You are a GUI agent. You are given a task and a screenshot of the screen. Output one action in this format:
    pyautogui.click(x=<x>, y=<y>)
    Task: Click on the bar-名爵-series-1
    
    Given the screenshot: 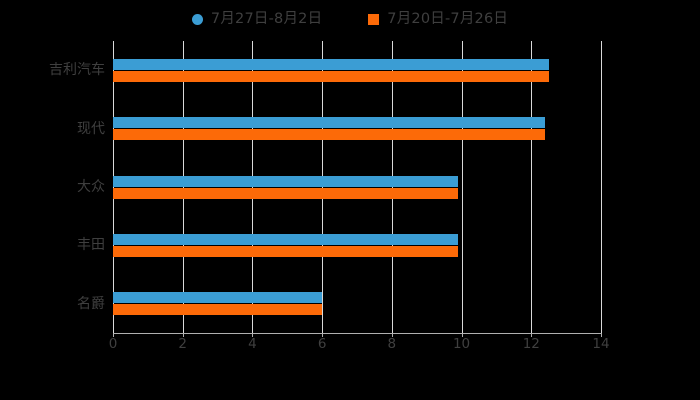 What is the action you would take?
    pyautogui.click(x=218, y=310)
    